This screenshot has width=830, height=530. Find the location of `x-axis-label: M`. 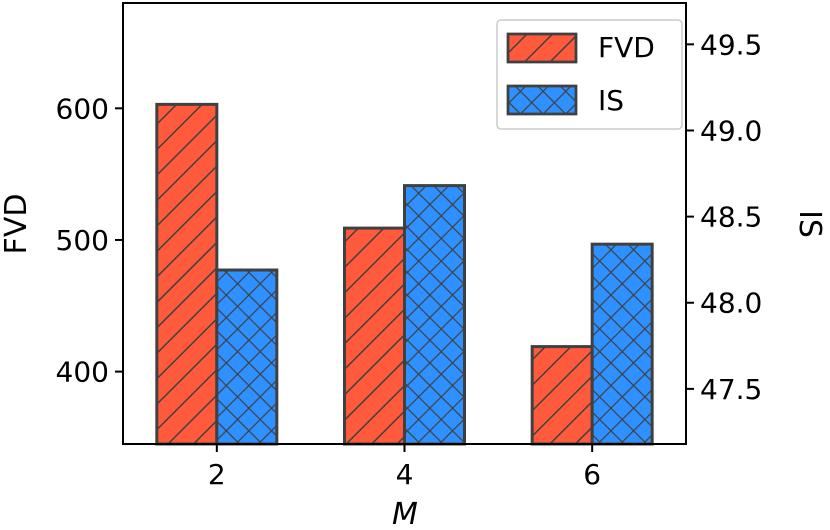

x-axis-label: M is located at coordinates (405, 513).